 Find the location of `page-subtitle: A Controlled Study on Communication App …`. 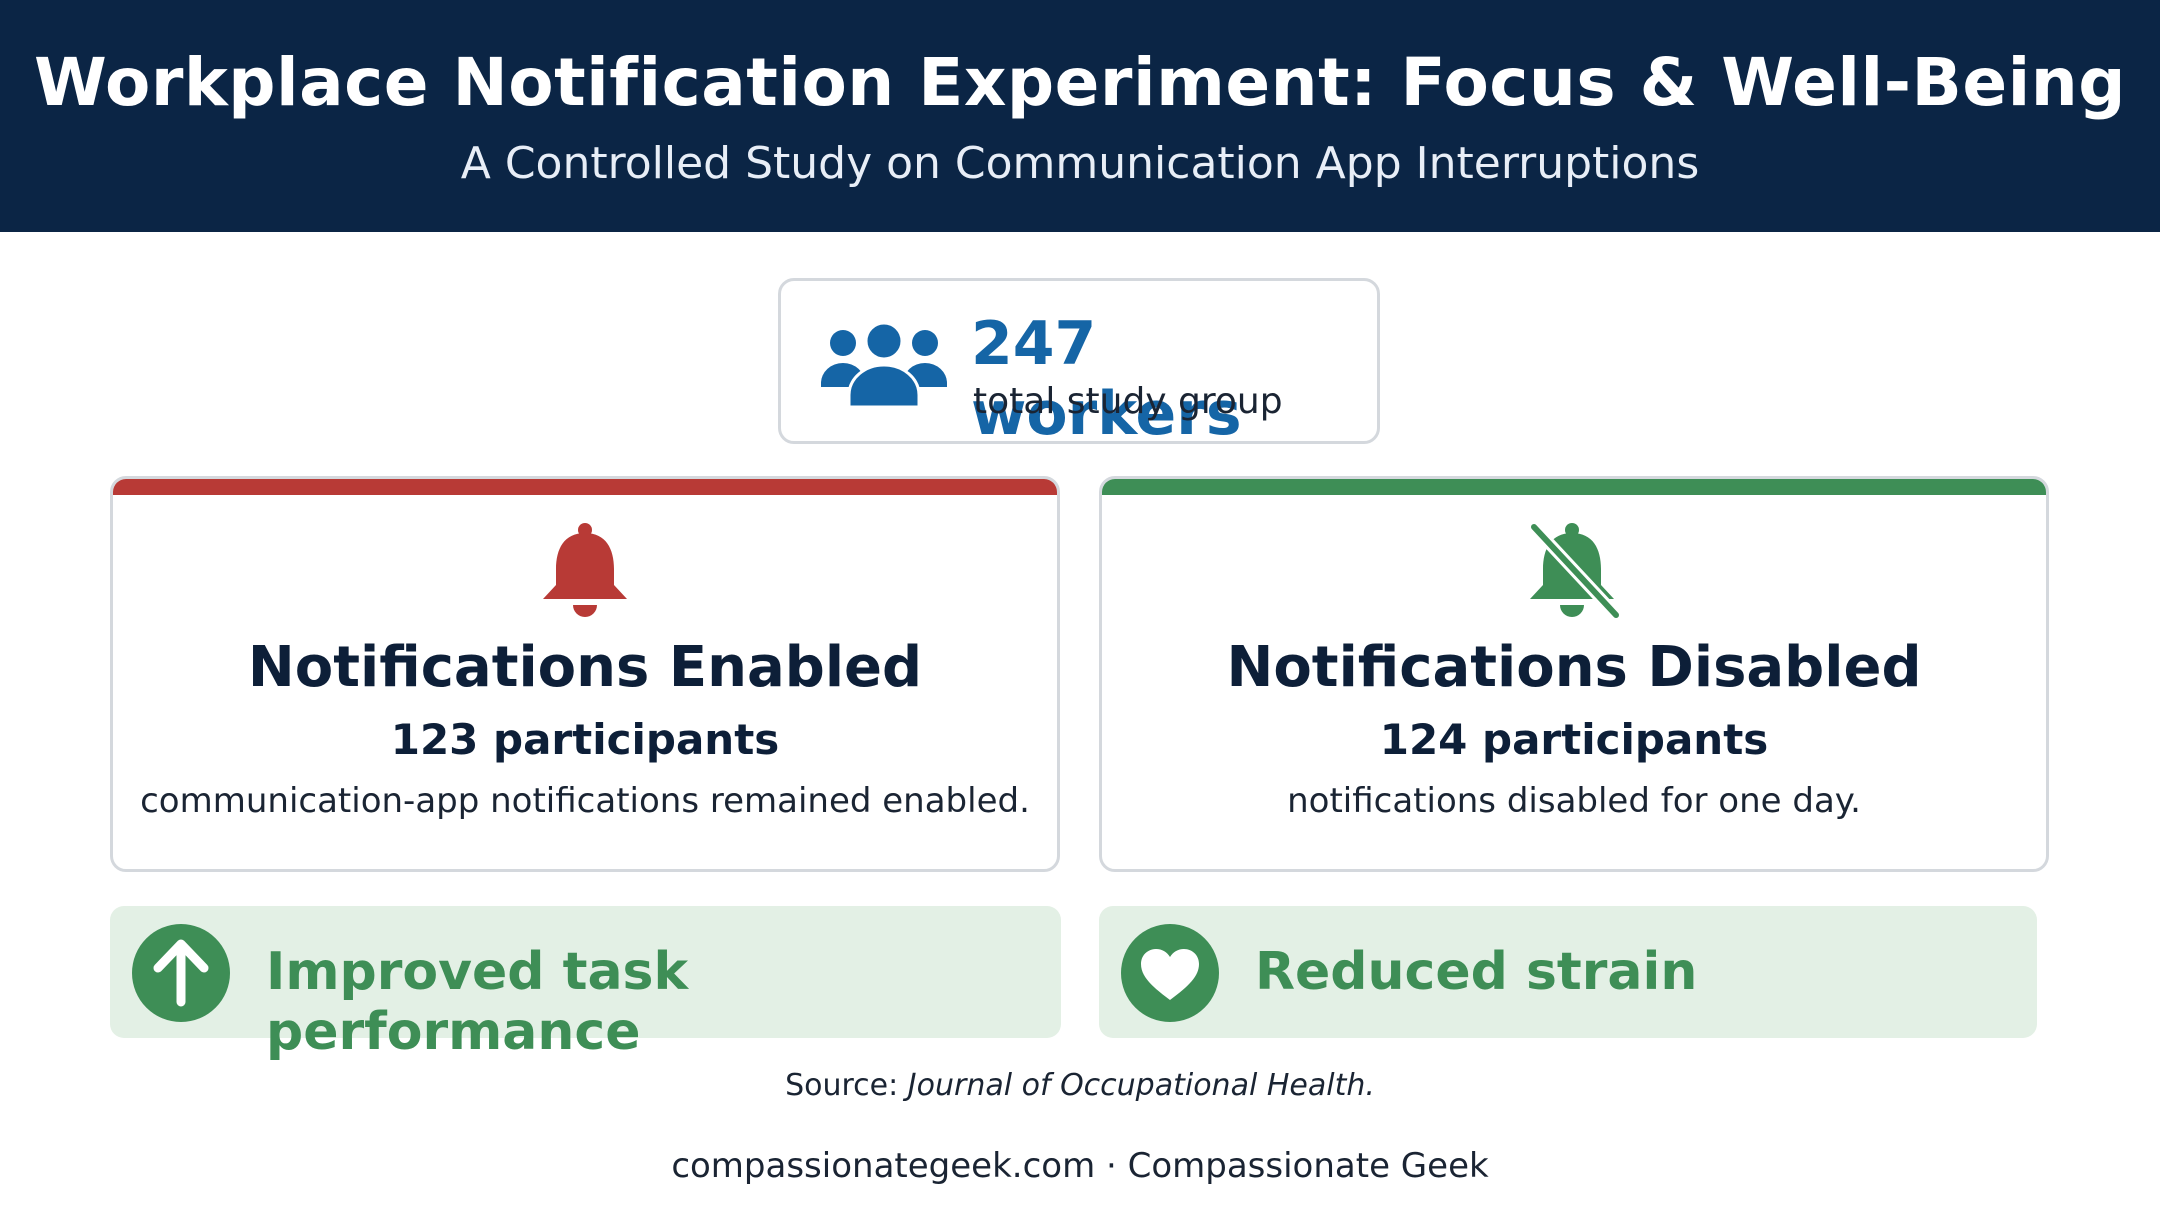

page-subtitle: A Controlled Study on Communication App … is located at coordinates (1080, 163).